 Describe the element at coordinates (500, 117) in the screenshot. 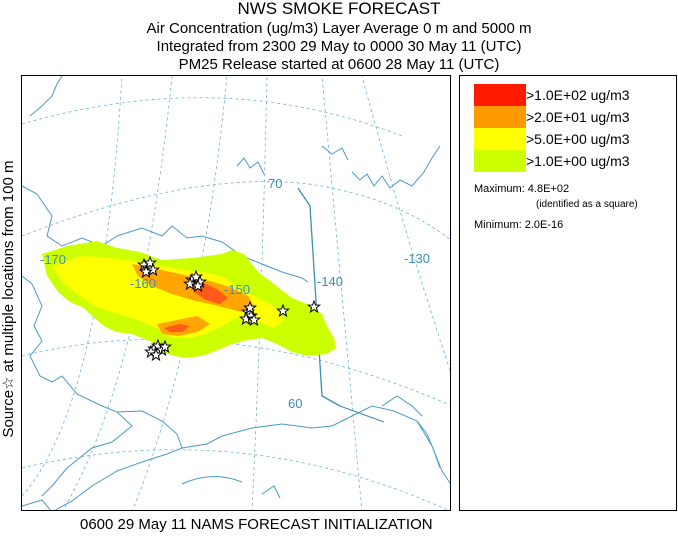

I see `legend-swatch-orange` at that location.